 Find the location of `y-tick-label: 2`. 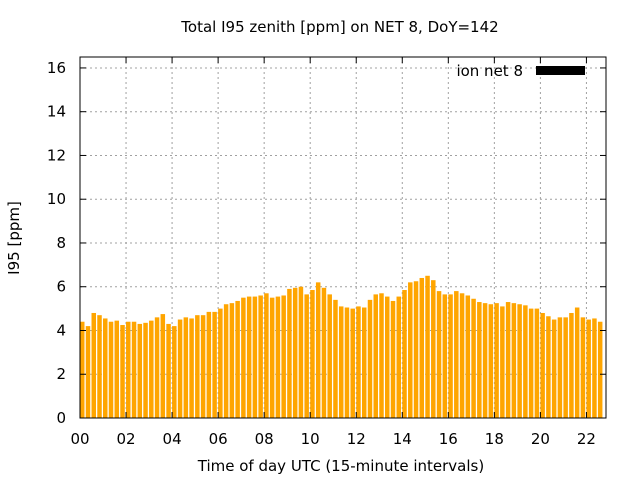

y-tick-label: 2 is located at coordinates (61, 374).